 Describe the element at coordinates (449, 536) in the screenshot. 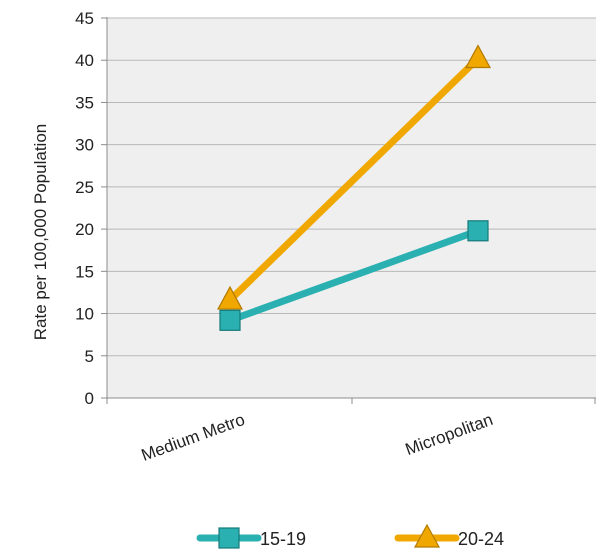

I see `legend-item: 20-24` at that location.